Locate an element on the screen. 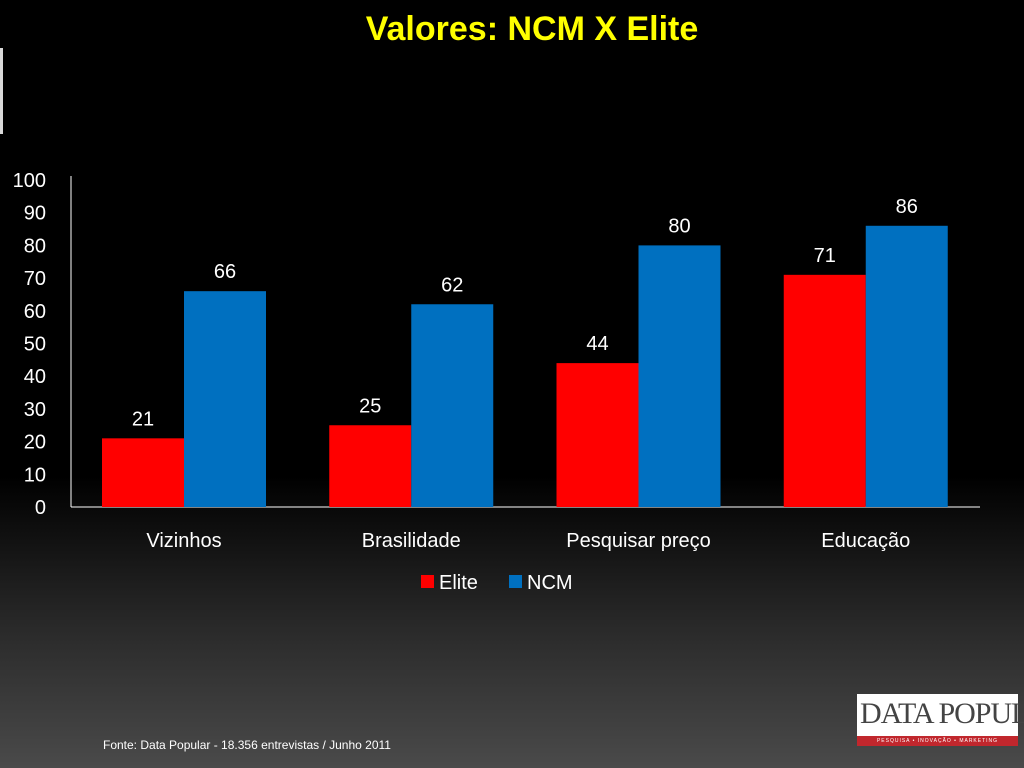  y-tick-label: 10 is located at coordinates (35, 475).